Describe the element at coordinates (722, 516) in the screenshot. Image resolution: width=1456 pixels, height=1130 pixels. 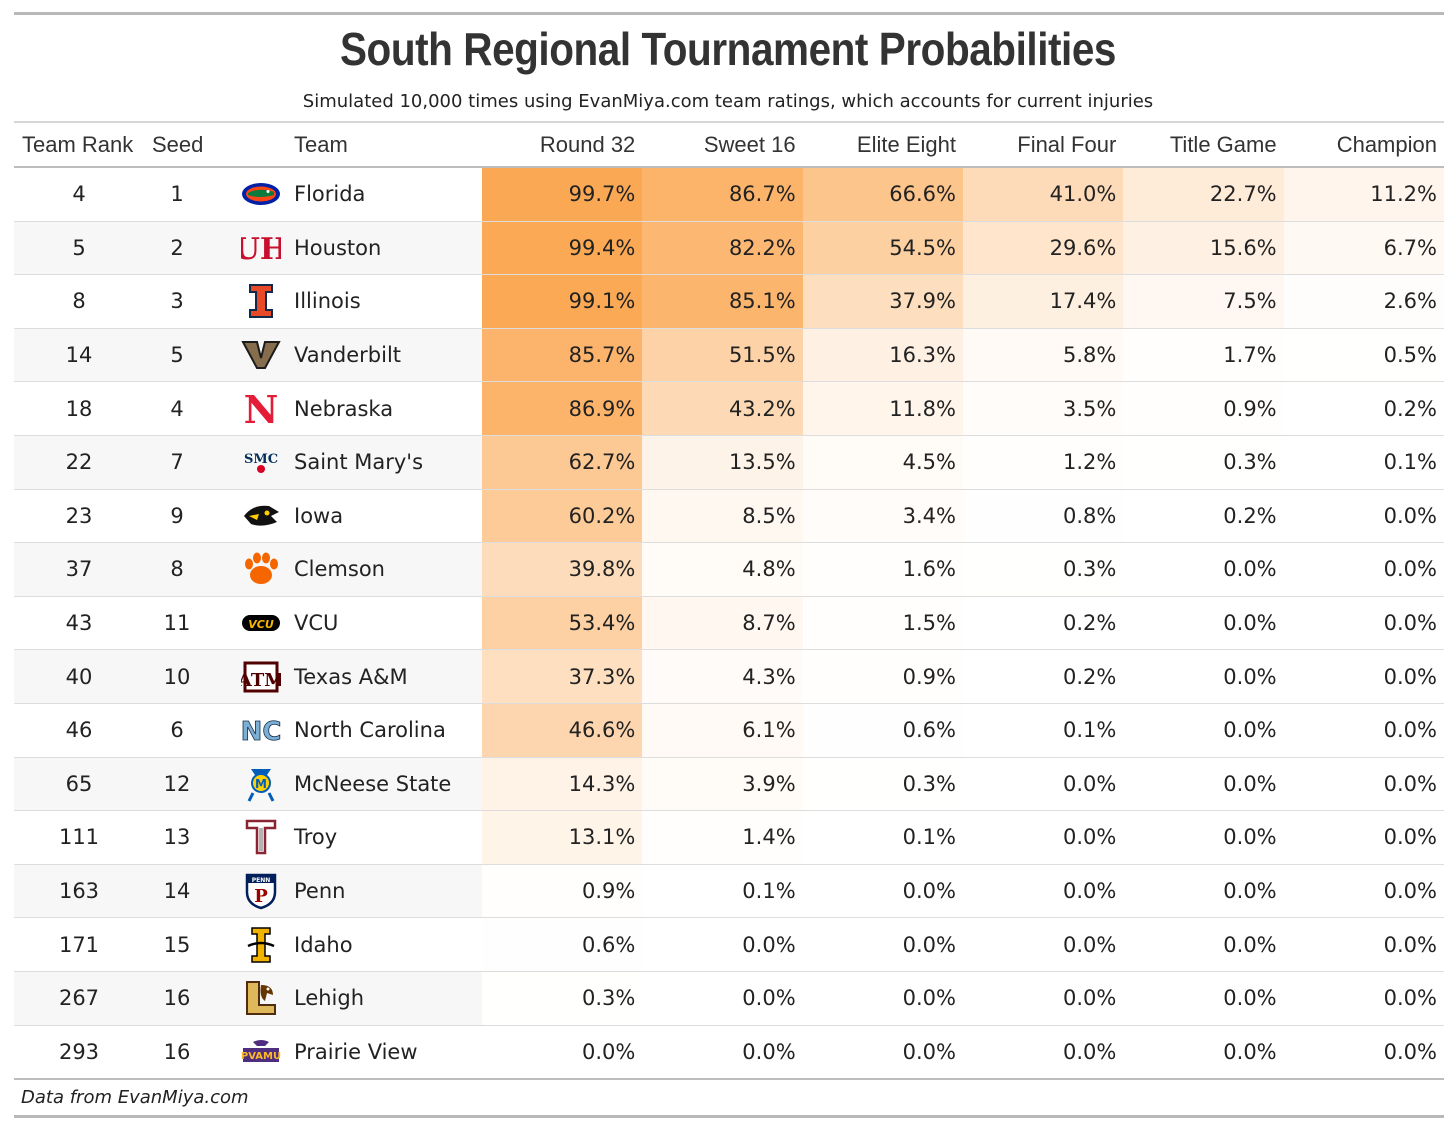
I see `probability-cell: 8.5%` at that location.